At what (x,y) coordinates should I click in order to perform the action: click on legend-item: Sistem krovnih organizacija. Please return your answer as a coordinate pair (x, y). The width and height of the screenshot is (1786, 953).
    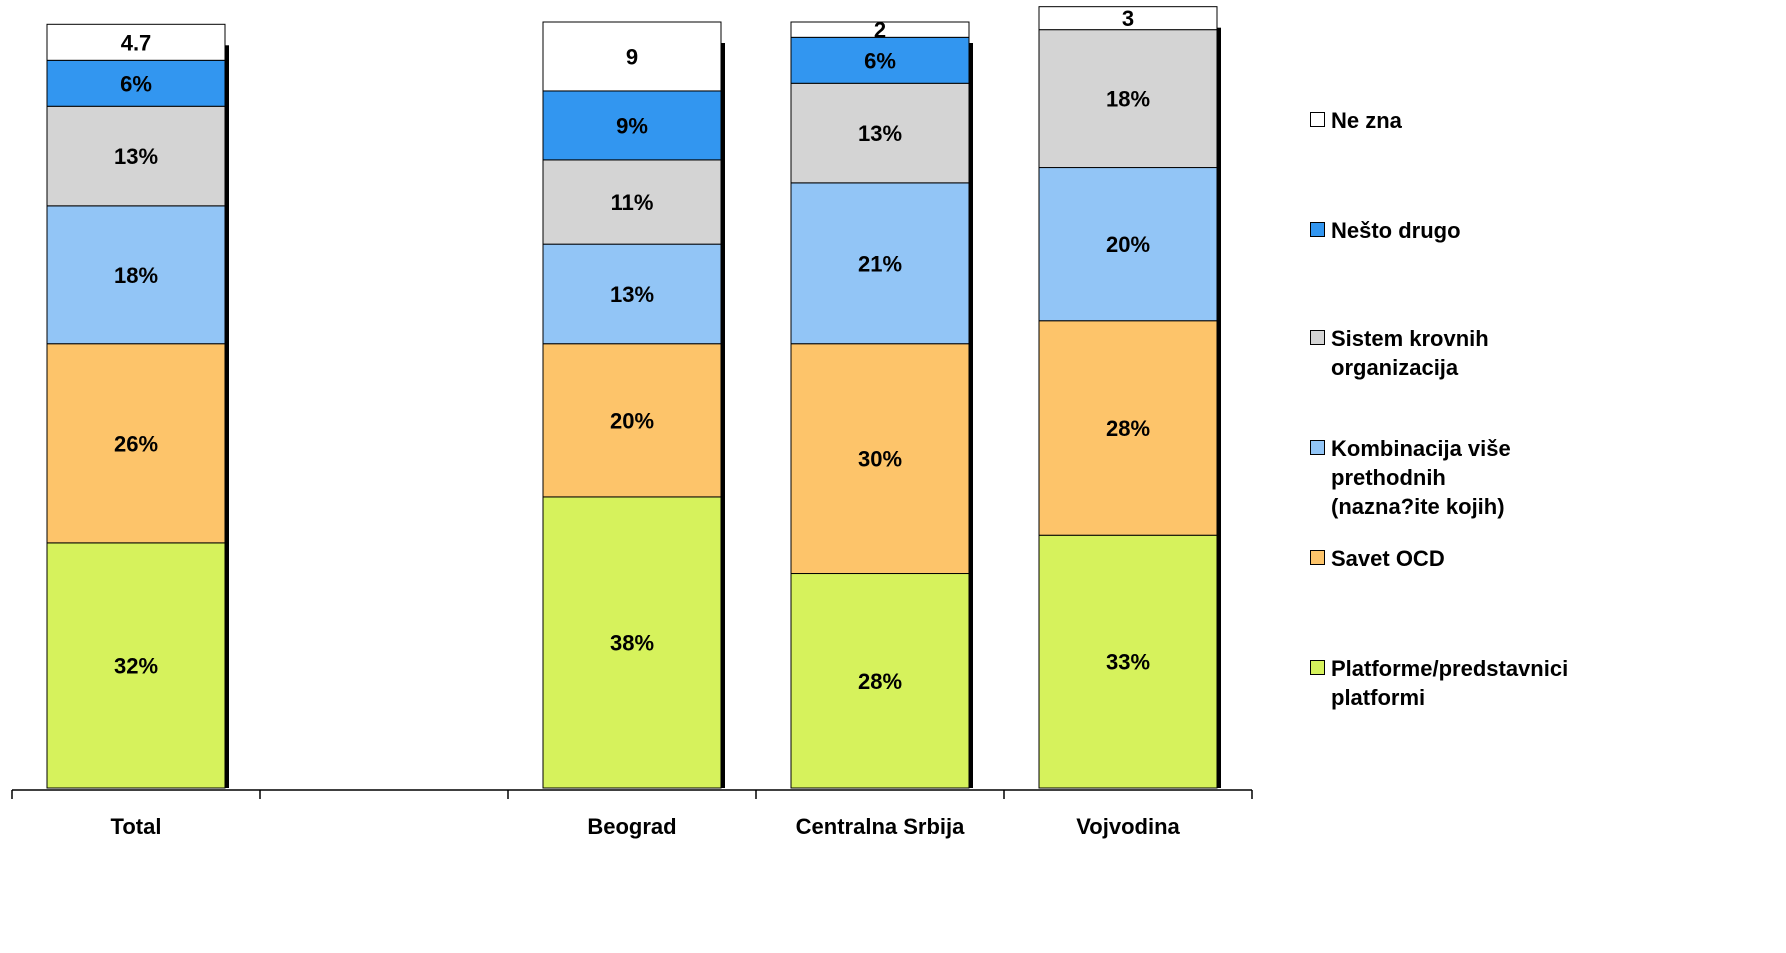
    Looking at the image, I should click on (1420, 353).